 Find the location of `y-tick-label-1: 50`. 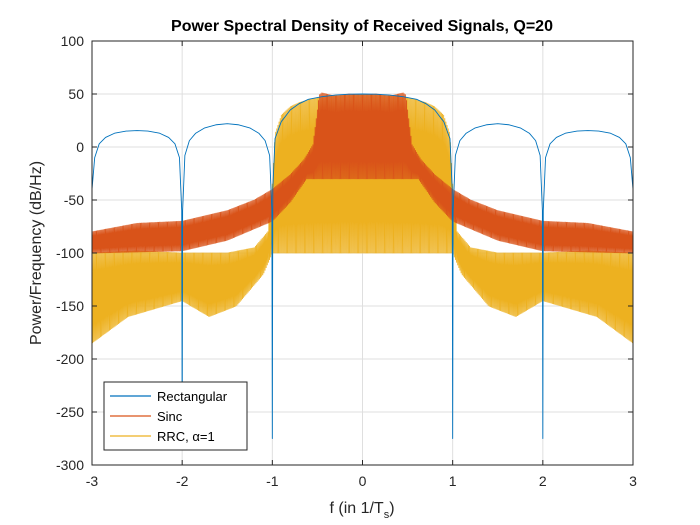

y-tick-label-1: 50 is located at coordinates (76, 94).